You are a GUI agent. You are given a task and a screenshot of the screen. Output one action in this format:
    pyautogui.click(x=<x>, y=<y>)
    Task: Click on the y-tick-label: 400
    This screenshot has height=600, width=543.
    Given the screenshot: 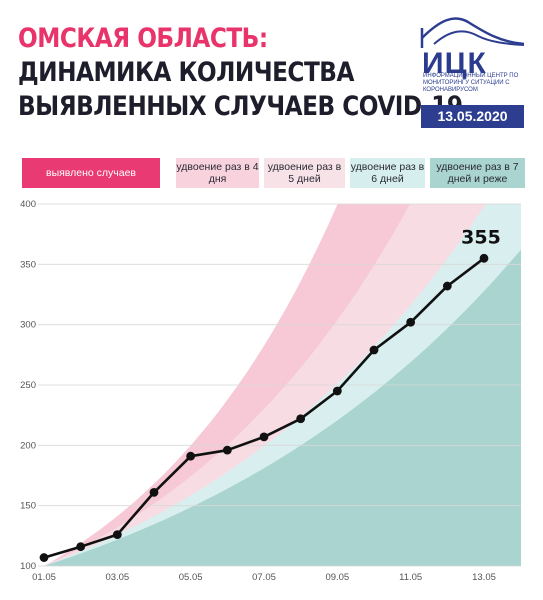 What is the action you would take?
    pyautogui.click(x=28, y=204)
    